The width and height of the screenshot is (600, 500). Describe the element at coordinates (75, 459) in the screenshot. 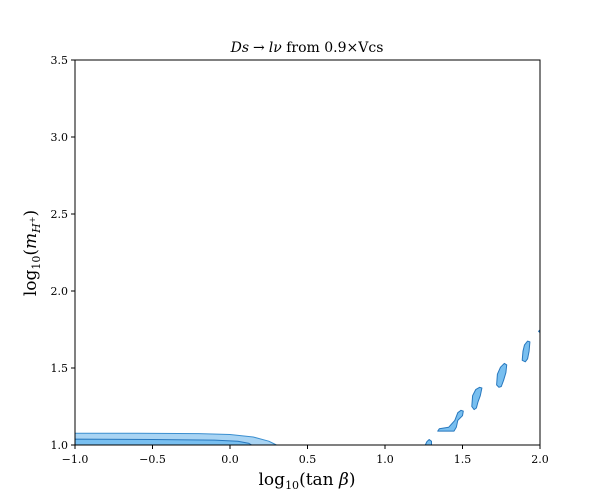

I see `x-tick-label: −1.0` at that location.